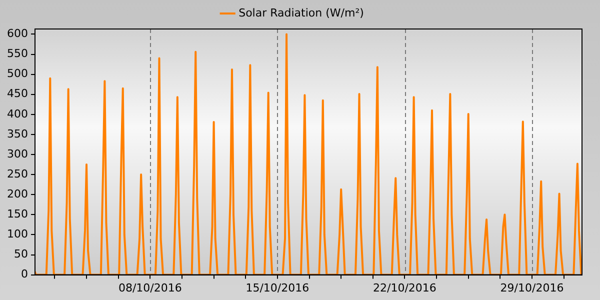 This screenshot has width=600, height=300. Describe the element at coordinates (21, 254) in the screenshot. I see `y-tick-label: 50` at that location.